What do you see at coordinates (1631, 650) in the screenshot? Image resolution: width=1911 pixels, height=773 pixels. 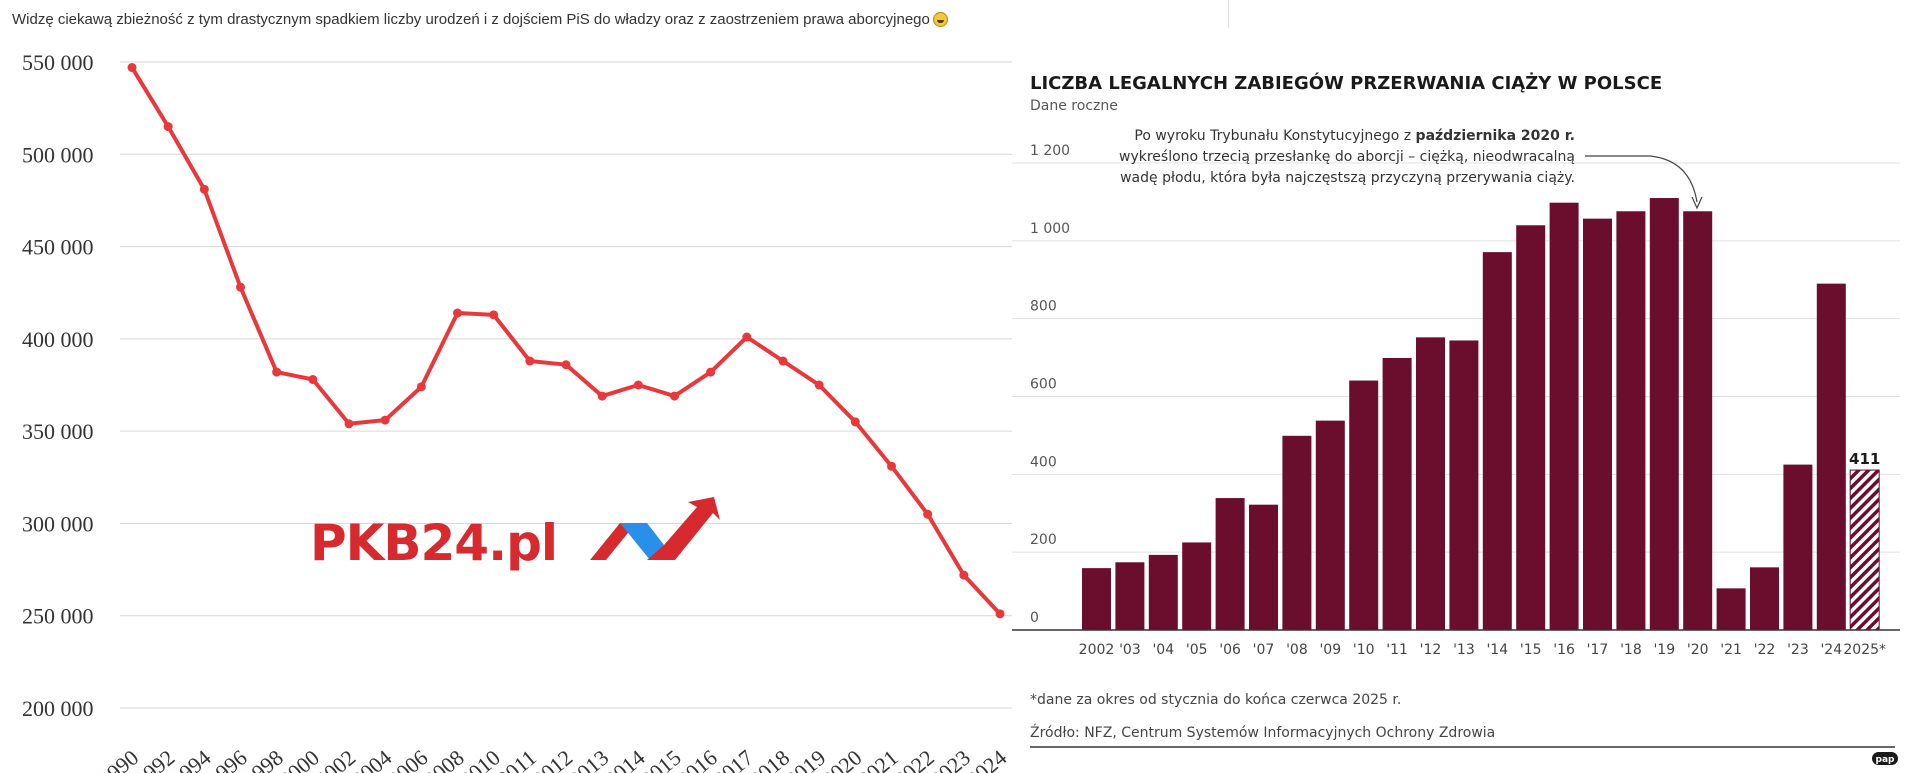 I see `x-tick-label: '18` at bounding box center [1631, 650].